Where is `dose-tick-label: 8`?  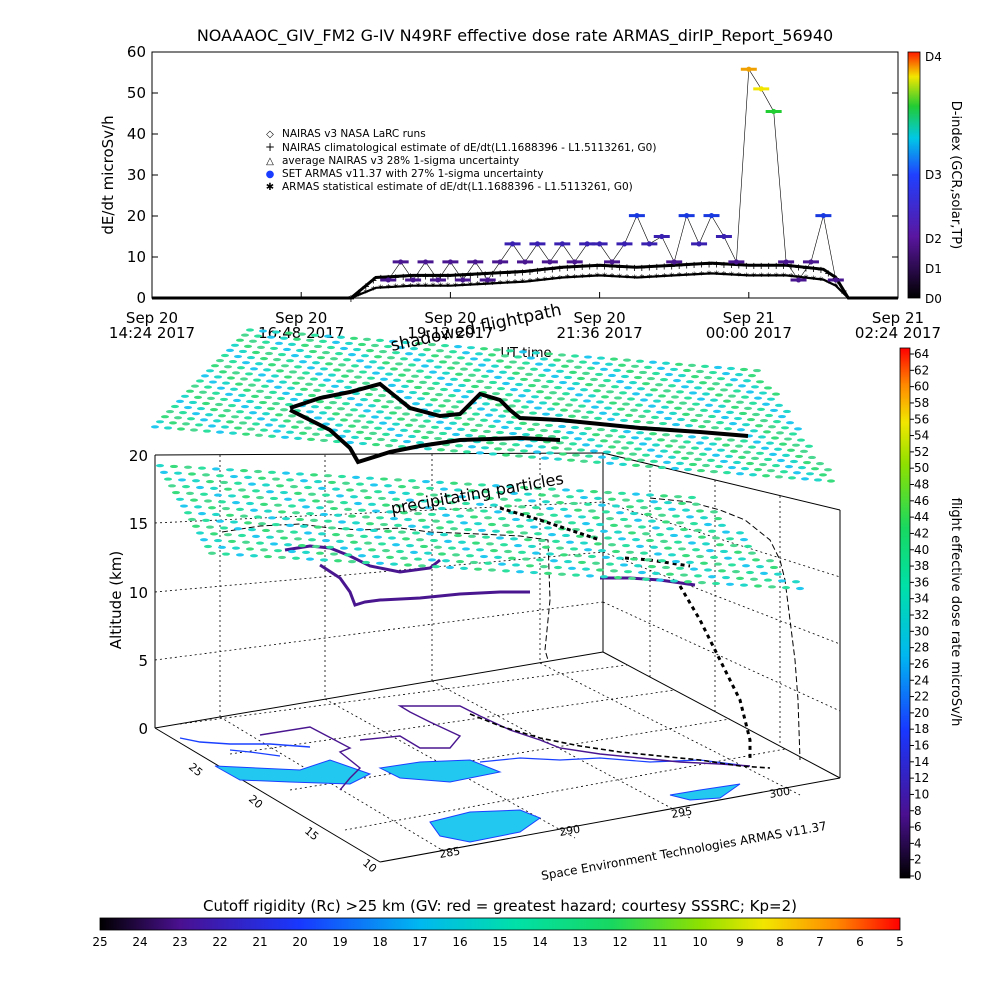
dose-tick-label: 8 is located at coordinates (918, 811).